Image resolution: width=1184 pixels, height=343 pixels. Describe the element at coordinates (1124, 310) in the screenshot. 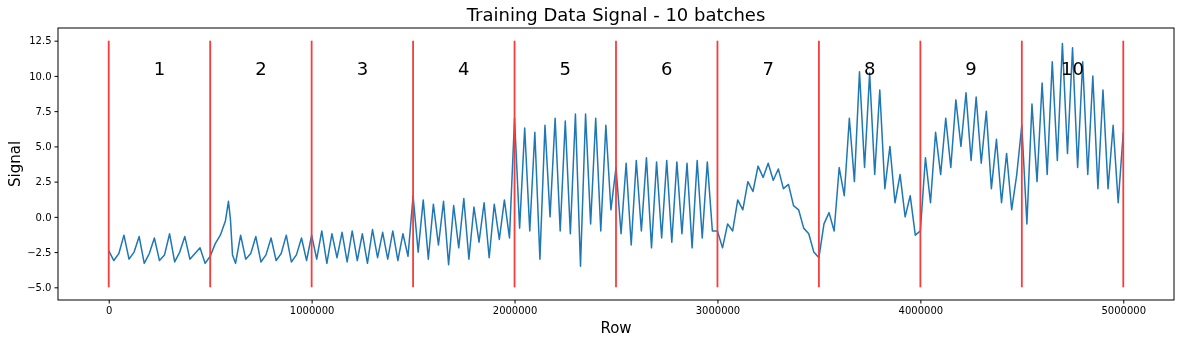

I see `x-tick-label: 5000000` at that location.